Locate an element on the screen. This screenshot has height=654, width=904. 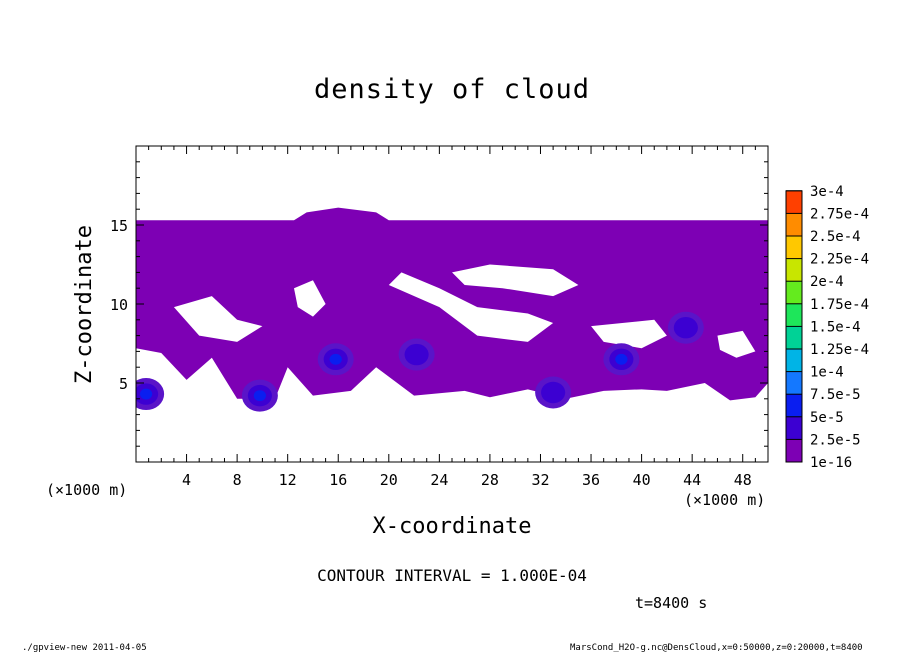
x-tick-label: 16 is located at coordinates (338, 480).